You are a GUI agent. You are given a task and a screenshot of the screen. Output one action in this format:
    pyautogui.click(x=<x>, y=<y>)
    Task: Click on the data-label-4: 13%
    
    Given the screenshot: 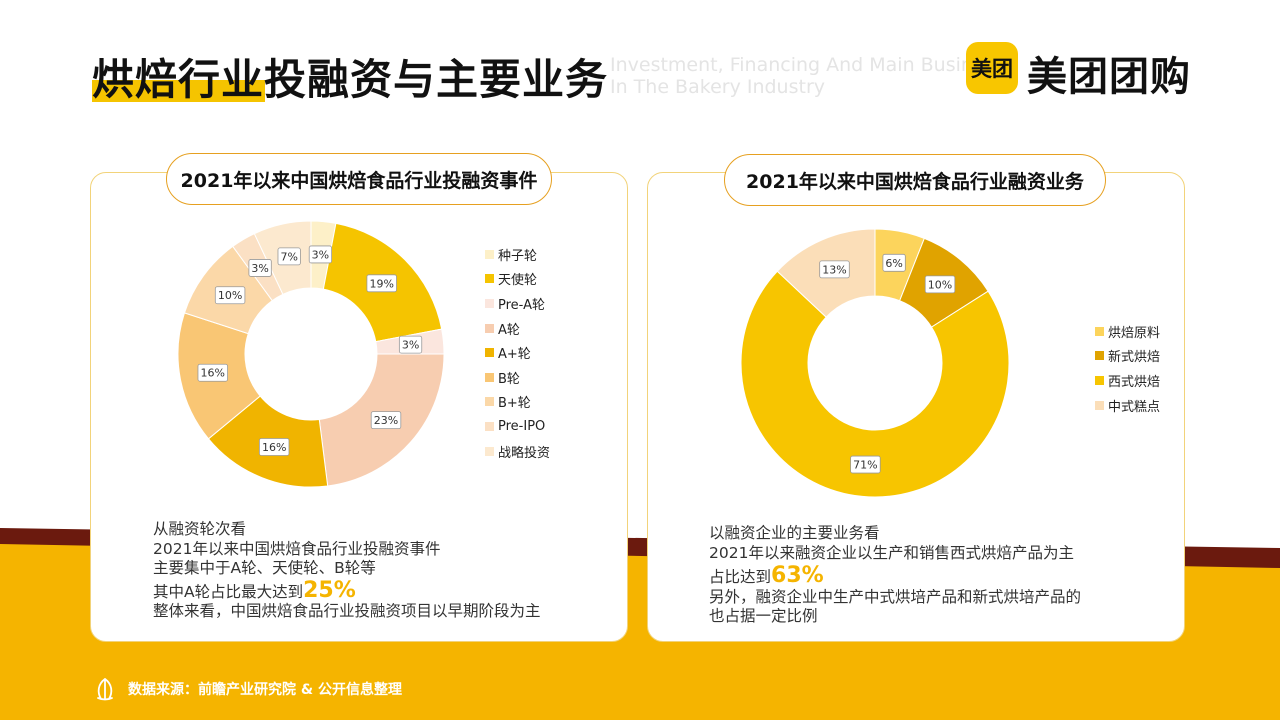 What is the action you would take?
    pyautogui.click(x=834, y=269)
    